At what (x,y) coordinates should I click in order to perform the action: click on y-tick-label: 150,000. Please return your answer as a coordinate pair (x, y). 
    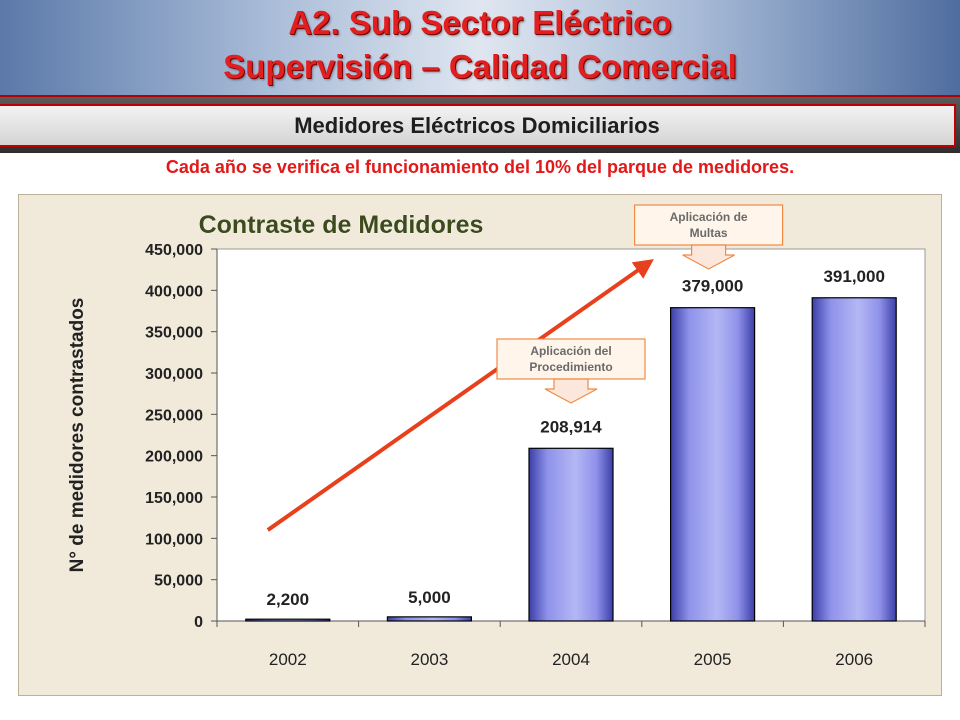
    Looking at the image, I should click on (174, 498).